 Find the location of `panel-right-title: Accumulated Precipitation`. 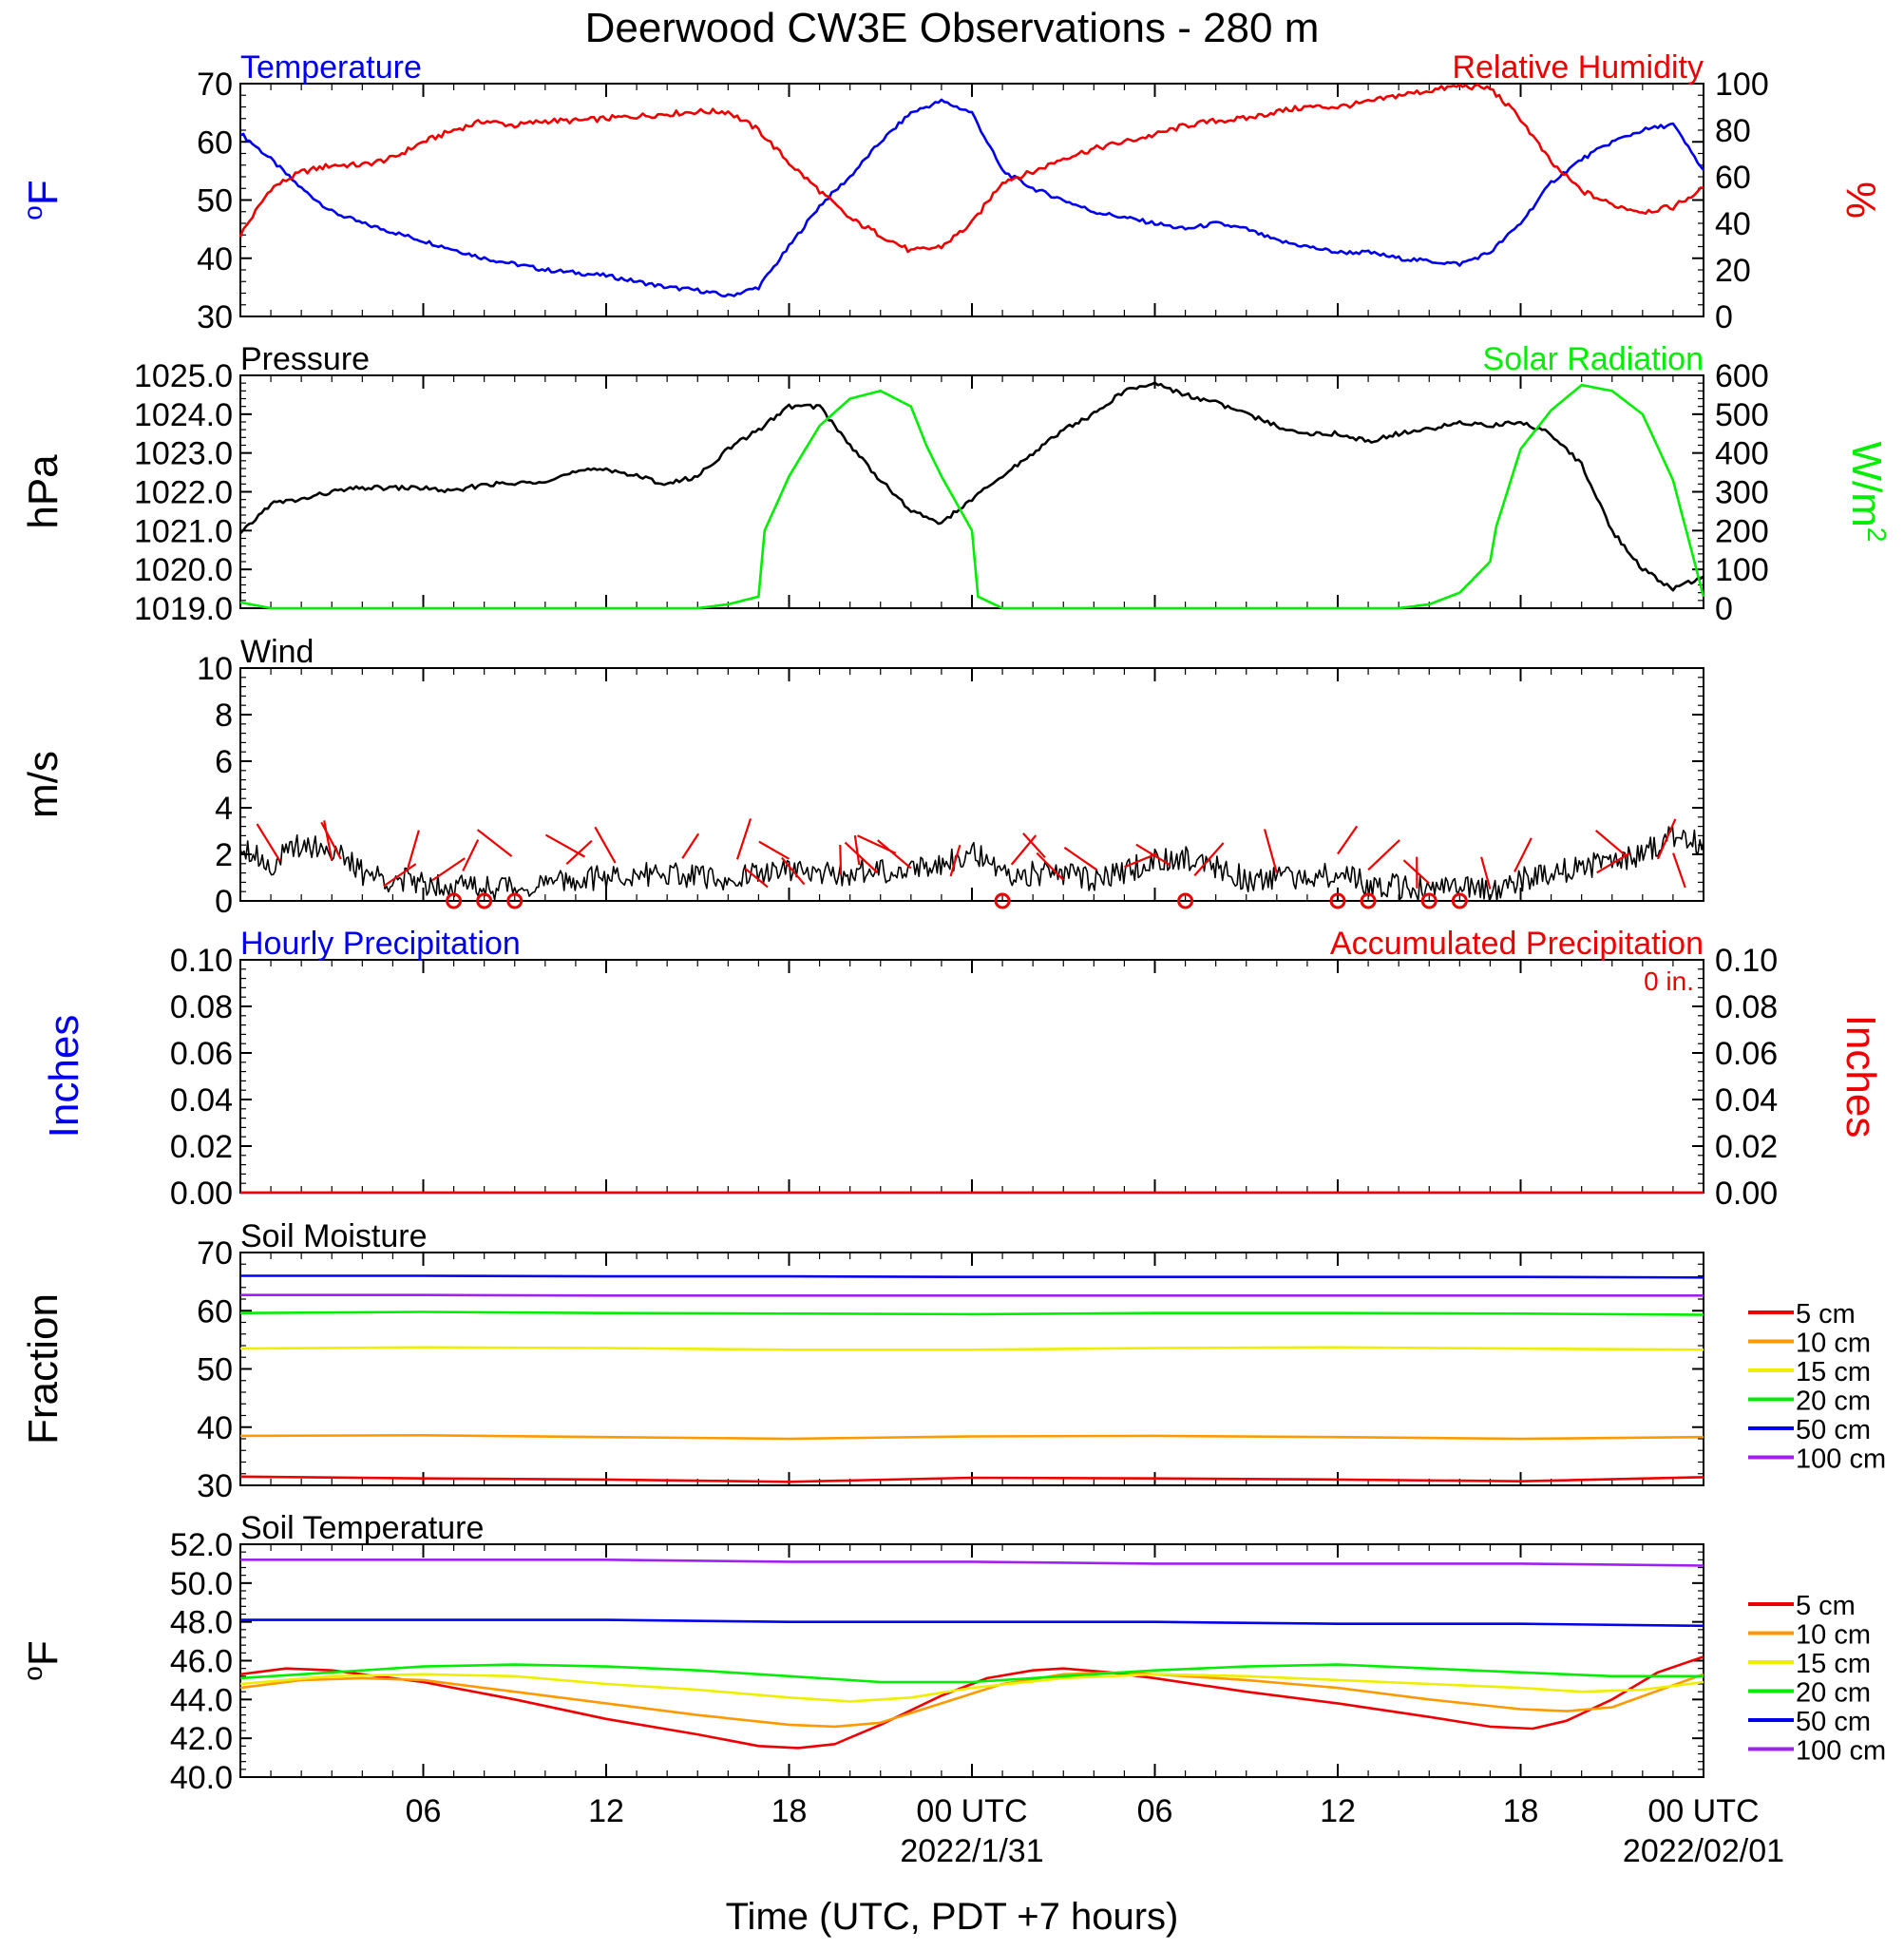

panel-right-title: Accumulated Precipitation is located at coordinates (1517, 944).